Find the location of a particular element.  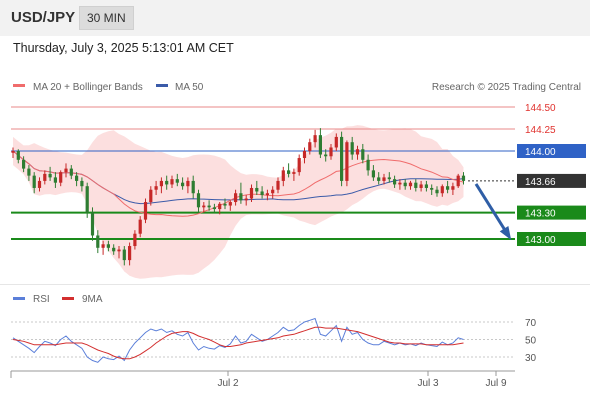

rsi-legend-label: RSI is located at coordinates (41, 299).